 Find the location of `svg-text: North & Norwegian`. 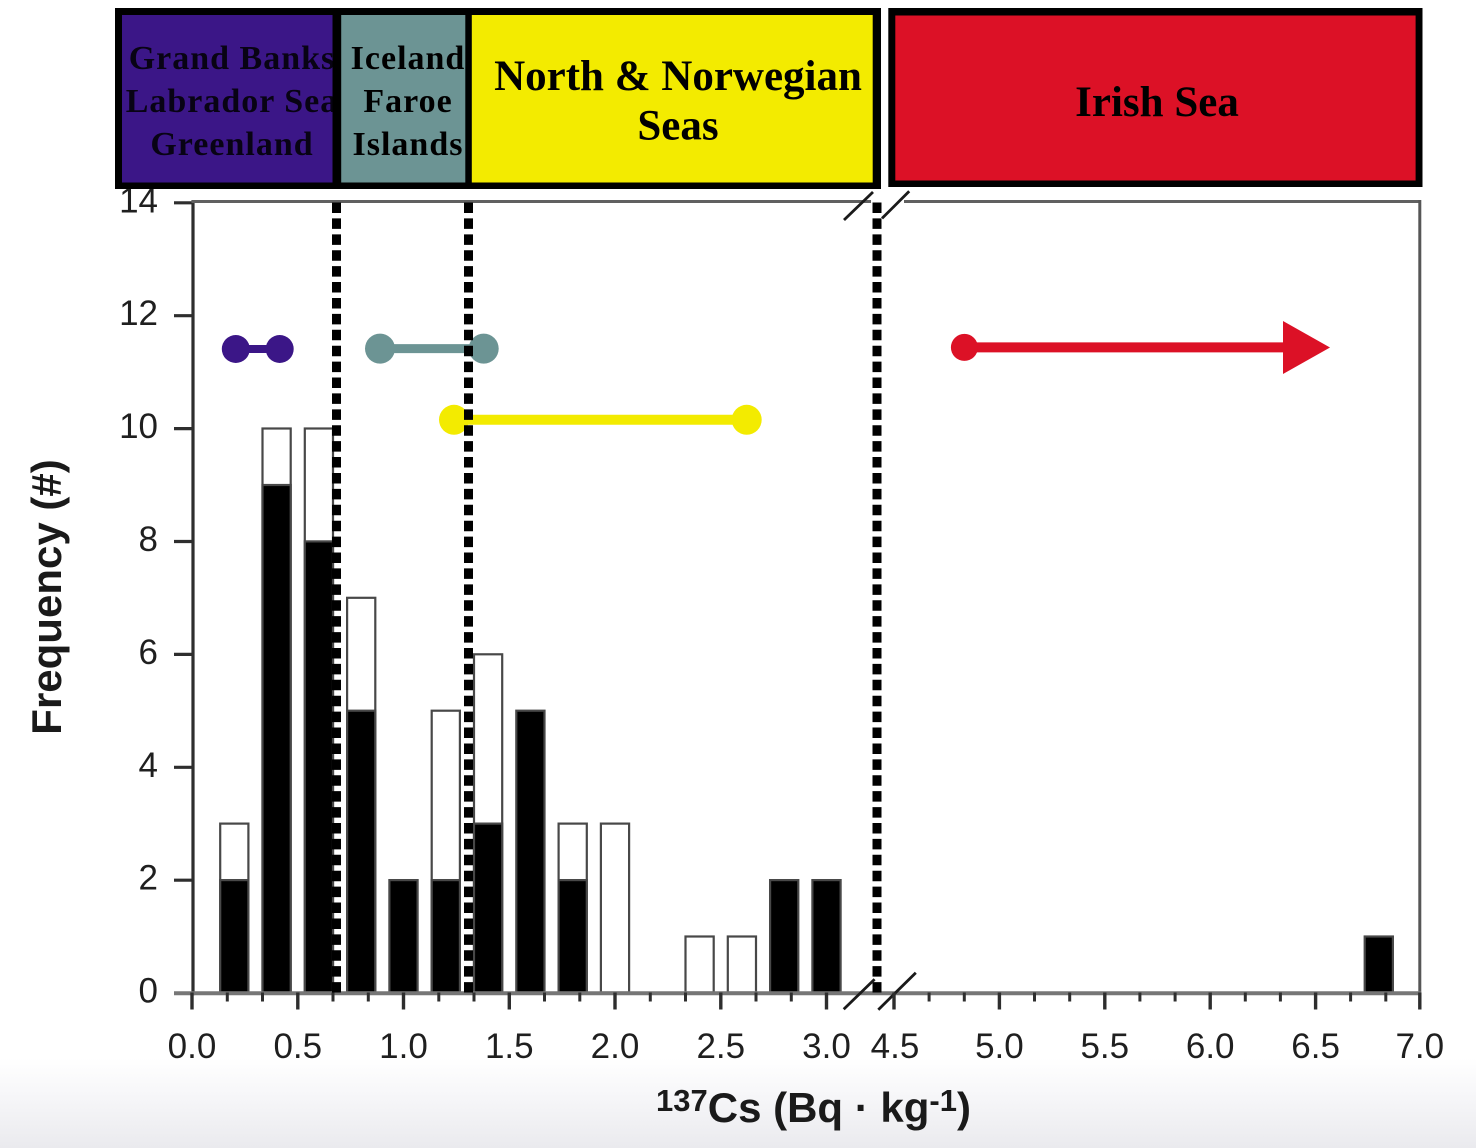

svg-text: North & Norwegian is located at coordinates (678, 76).